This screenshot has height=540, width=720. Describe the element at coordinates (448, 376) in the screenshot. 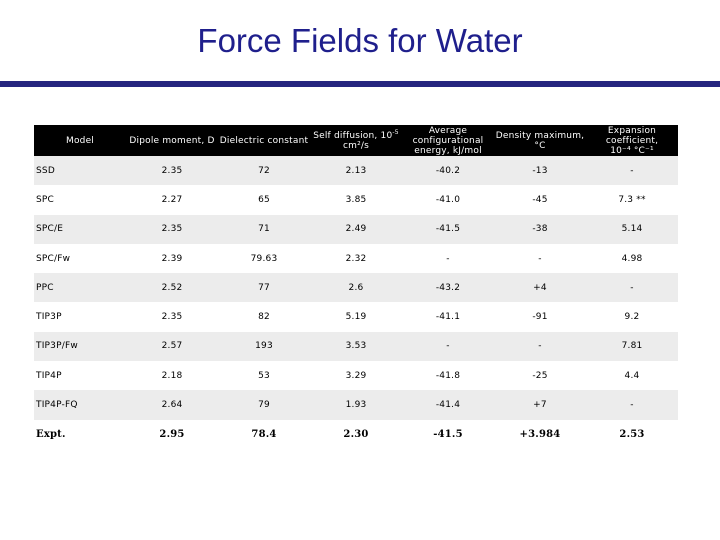

I see `cell-energy: -41.8` at that location.